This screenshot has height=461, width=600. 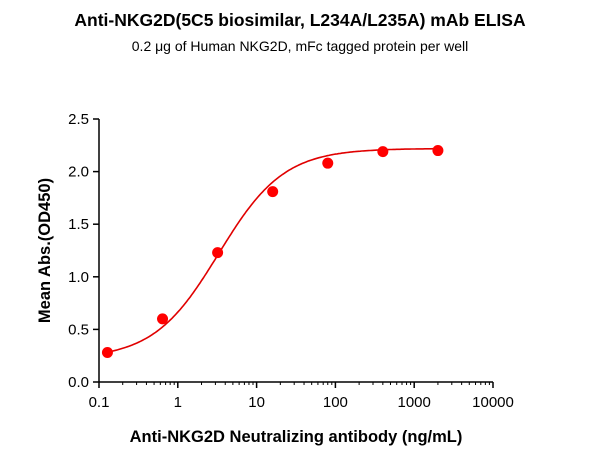 I want to click on x-tick-label: 10, so click(x=256, y=402).